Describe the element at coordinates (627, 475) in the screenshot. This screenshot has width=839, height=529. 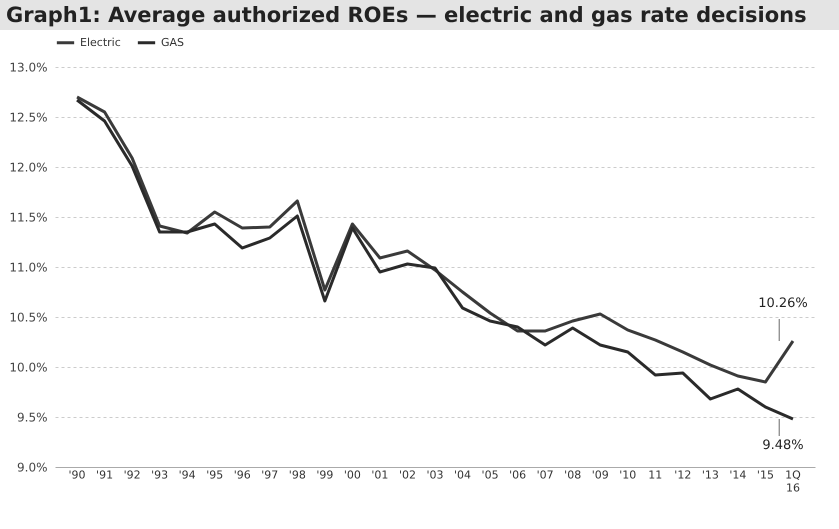
I see `x-tick-label: '10` at that location.